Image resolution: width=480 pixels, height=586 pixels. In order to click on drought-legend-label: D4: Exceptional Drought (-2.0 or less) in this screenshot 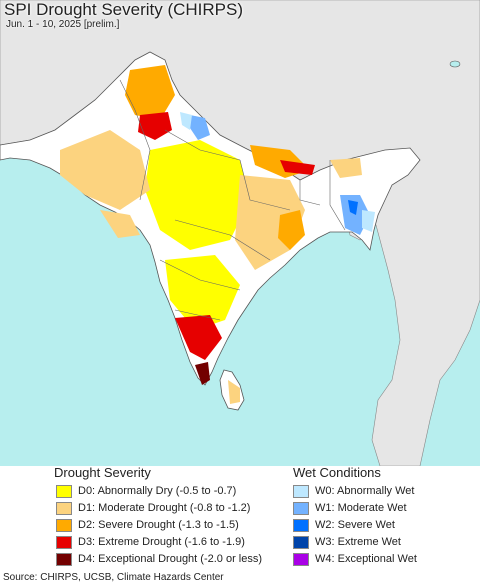, I will do `click(170, 559)`.